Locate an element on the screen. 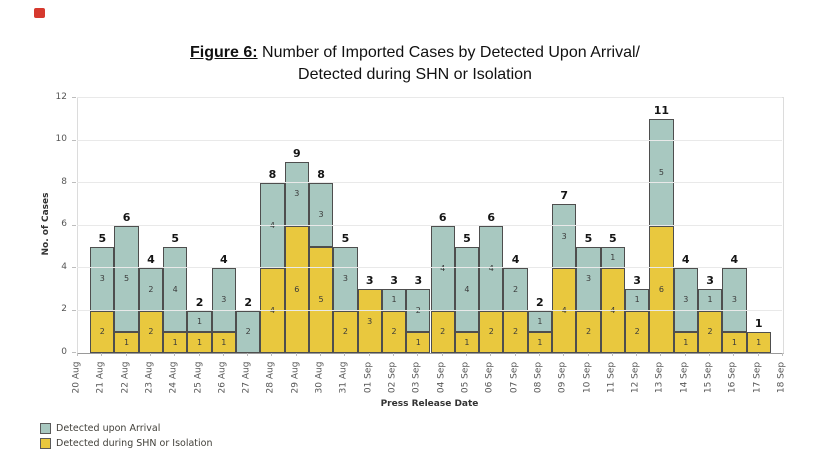 Image resolution: width=830 pixels, height=468 pixels. chart-title-line2: Detected during SHN or Isolation is located at coordinates (415, 74).